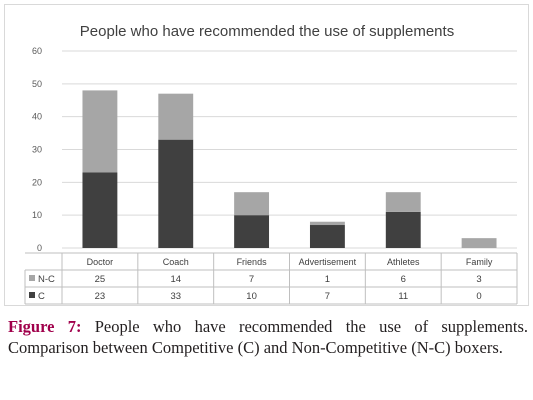  Describe the element at coordinates (478, 279) in the screenshot. I see `table-cell: 3` at that location.